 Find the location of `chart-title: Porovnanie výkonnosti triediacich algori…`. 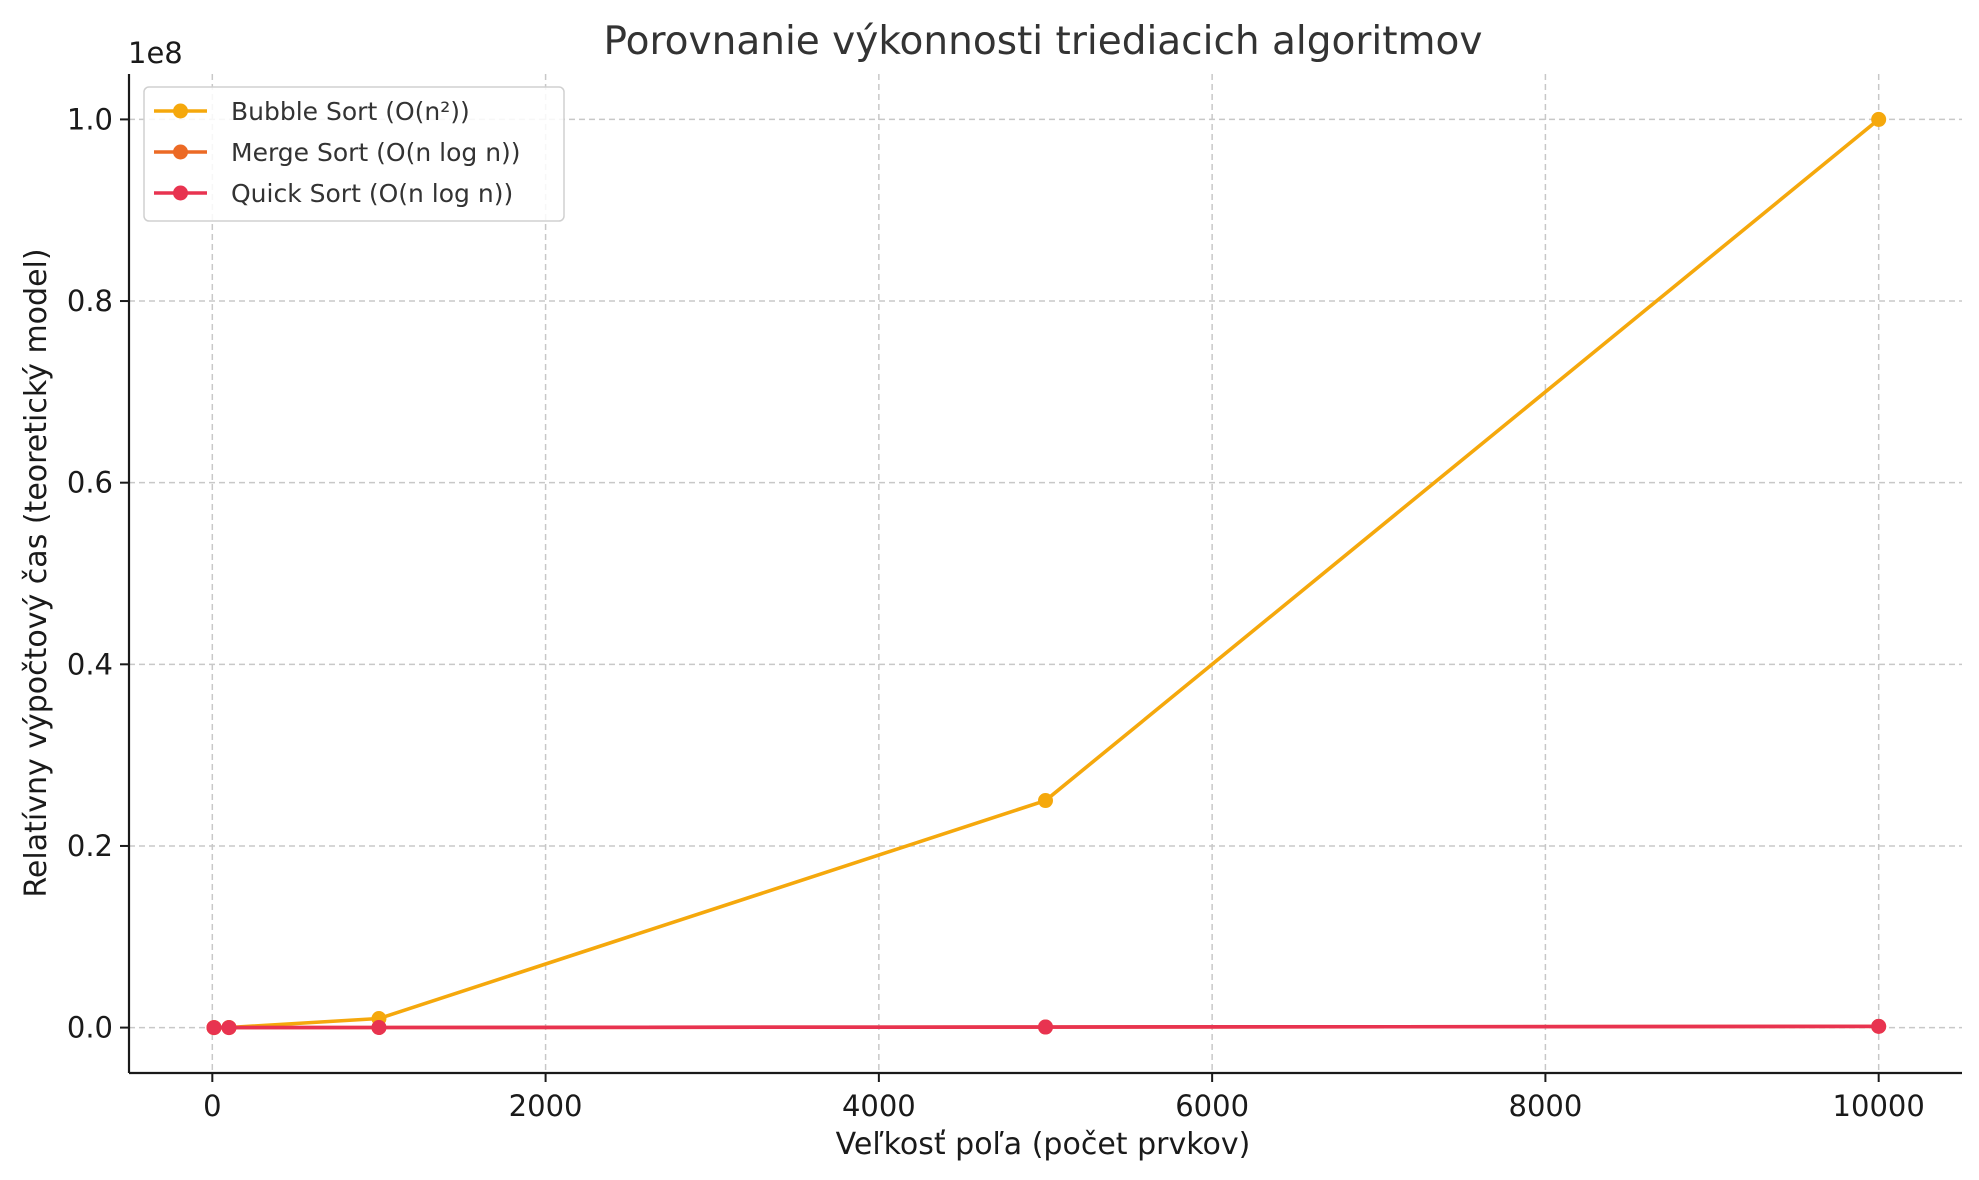

chart-title: Porovnanie výkonnosti triediacich algori… is located at coordinates (1043, 41).